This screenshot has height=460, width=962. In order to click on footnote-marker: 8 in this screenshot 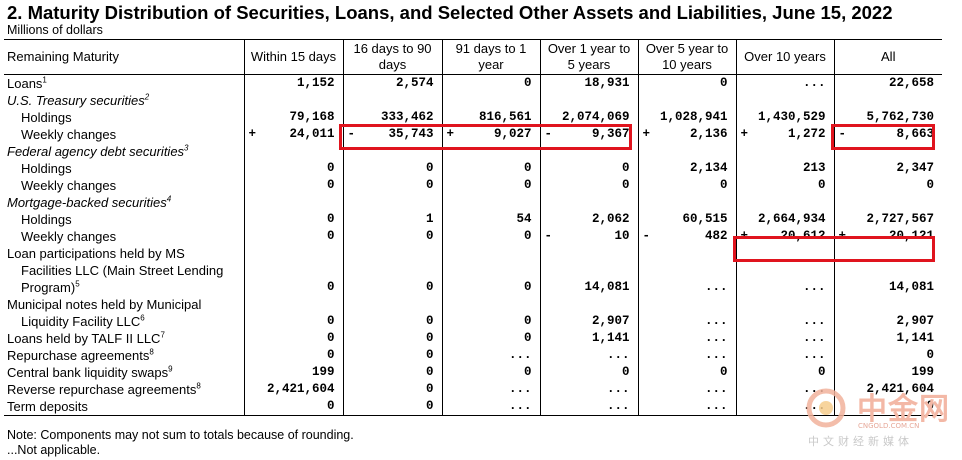, I will do `click(151, 352)`.